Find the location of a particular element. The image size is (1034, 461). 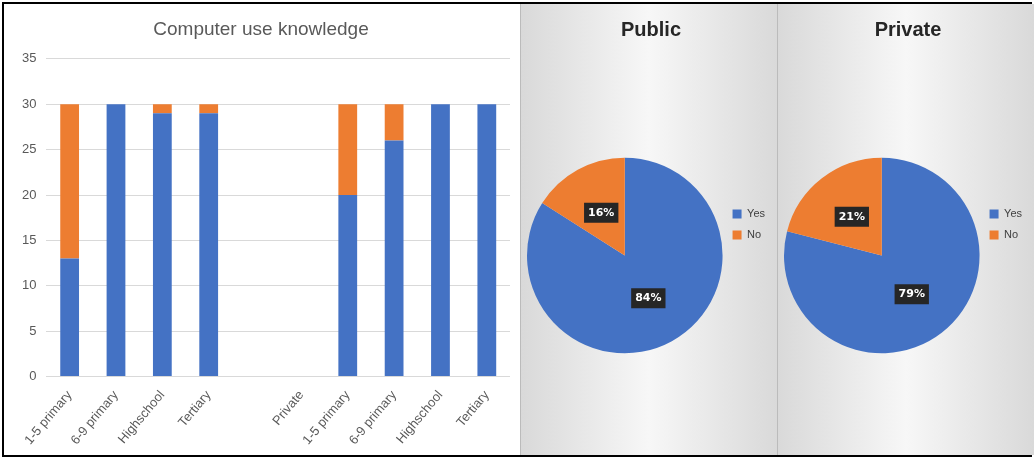

y-tick-label: 30 is located at coordinates (29, 103).